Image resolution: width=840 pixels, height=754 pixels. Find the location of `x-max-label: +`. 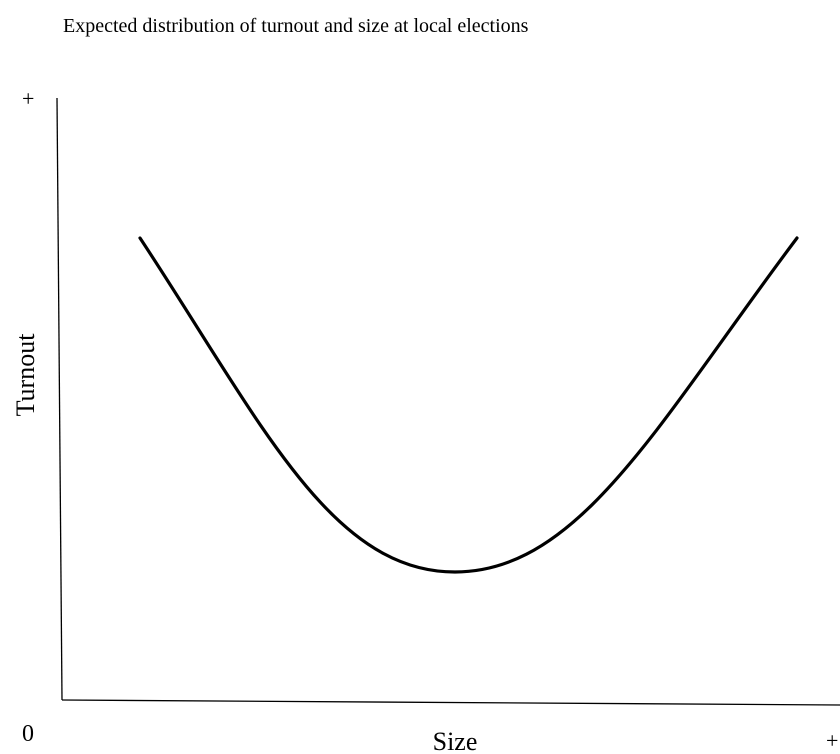

x-max-label: + is located at coordinates (832, 740).